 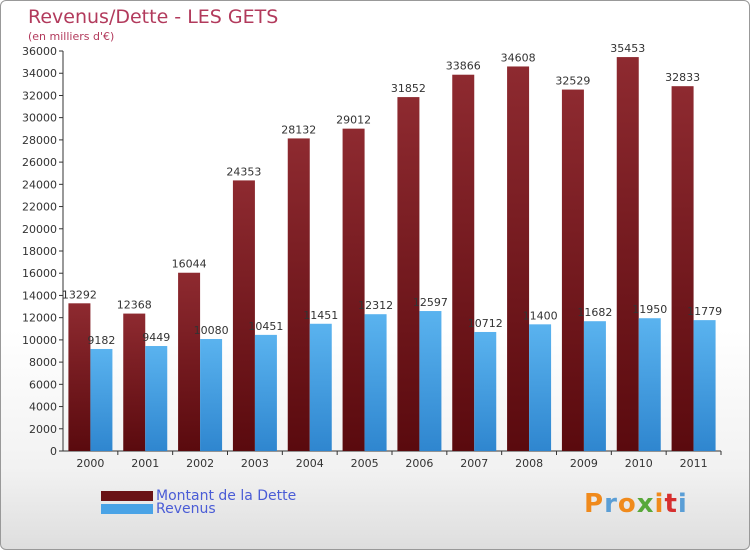 What do you see at coordinates (39, 251) in the screenshot?
I see `y-tick-label: 18000` at bounding box center [39, 251].